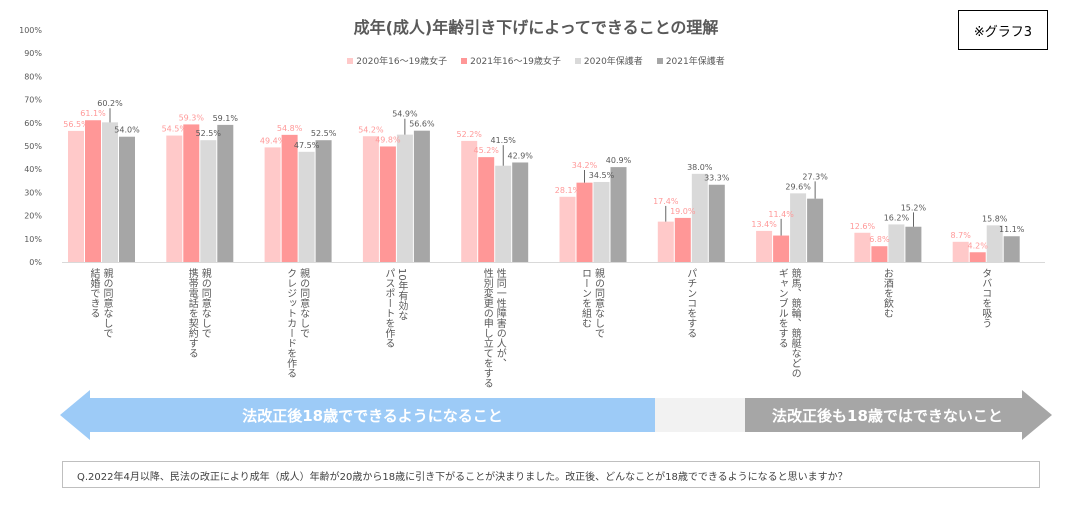 This screenshot has width=1072, height=518. Describe the element at coordinates (33, 100) in the screenshot. I see `y-tick-label: 70%` at that location.